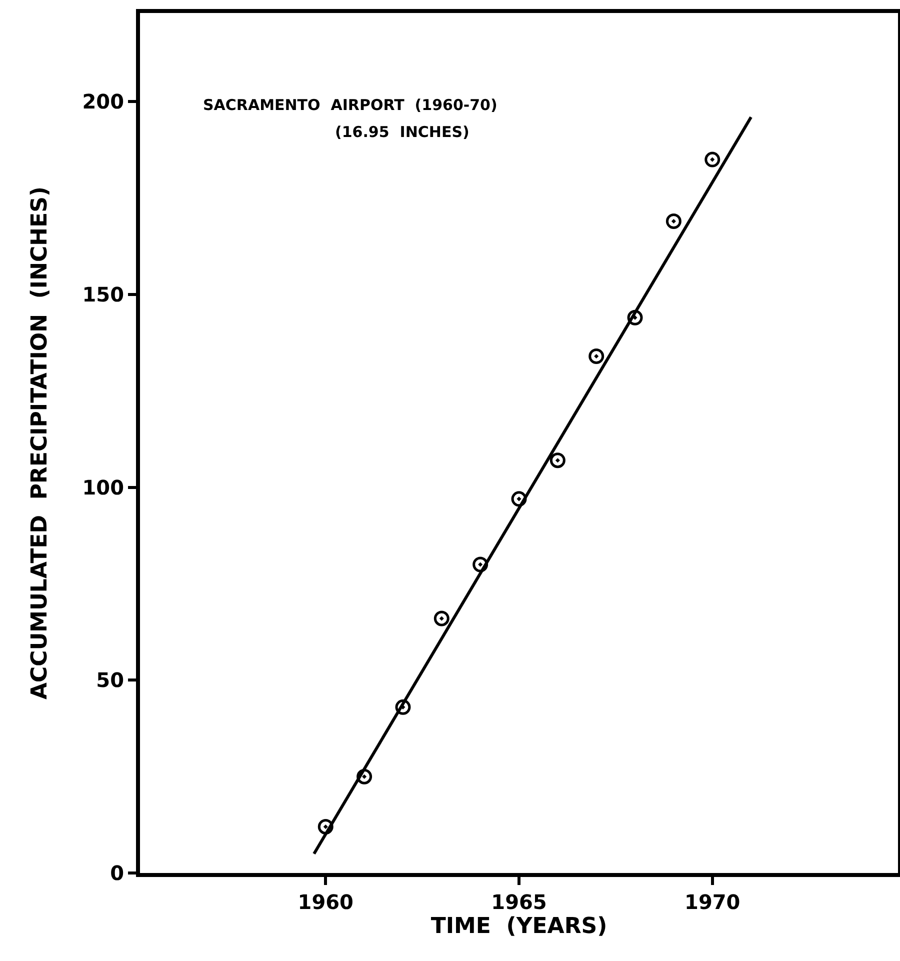  I want to click on annotation: (16.95 INCHES), so click(402, 132).